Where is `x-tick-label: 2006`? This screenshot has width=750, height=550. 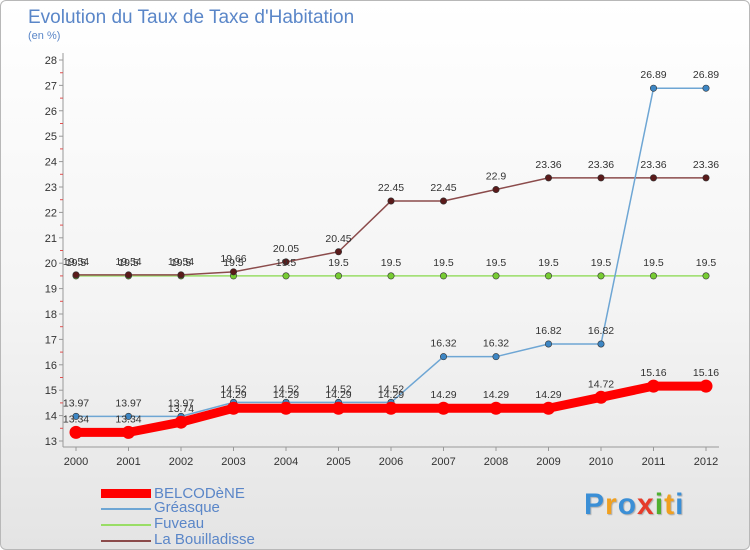 x-tick-label: 2006 is located at coordinates (391, 462).